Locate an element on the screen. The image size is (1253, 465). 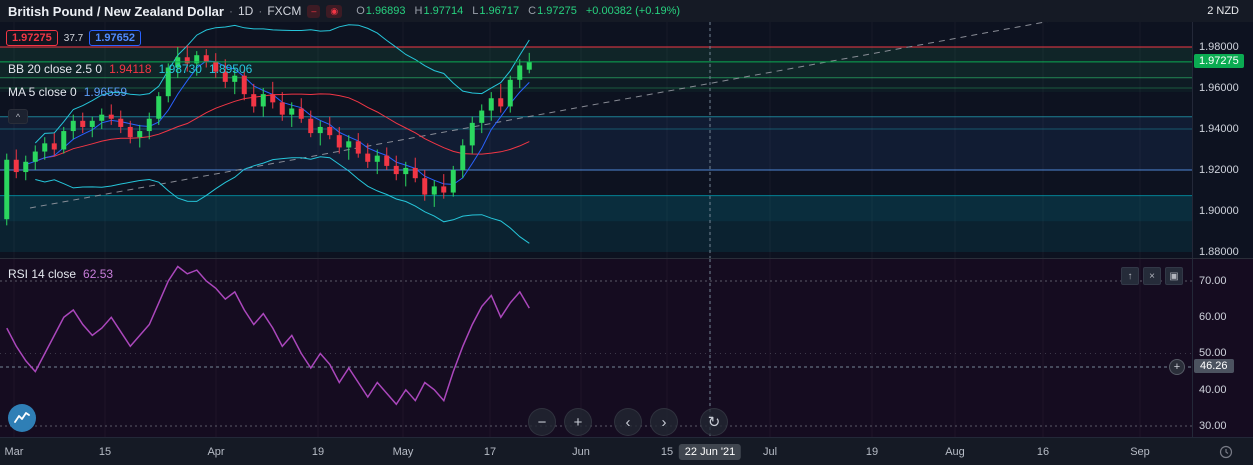
rsi-pane-controls: ↑ × ▣ is located at coordinates (1152, 276).